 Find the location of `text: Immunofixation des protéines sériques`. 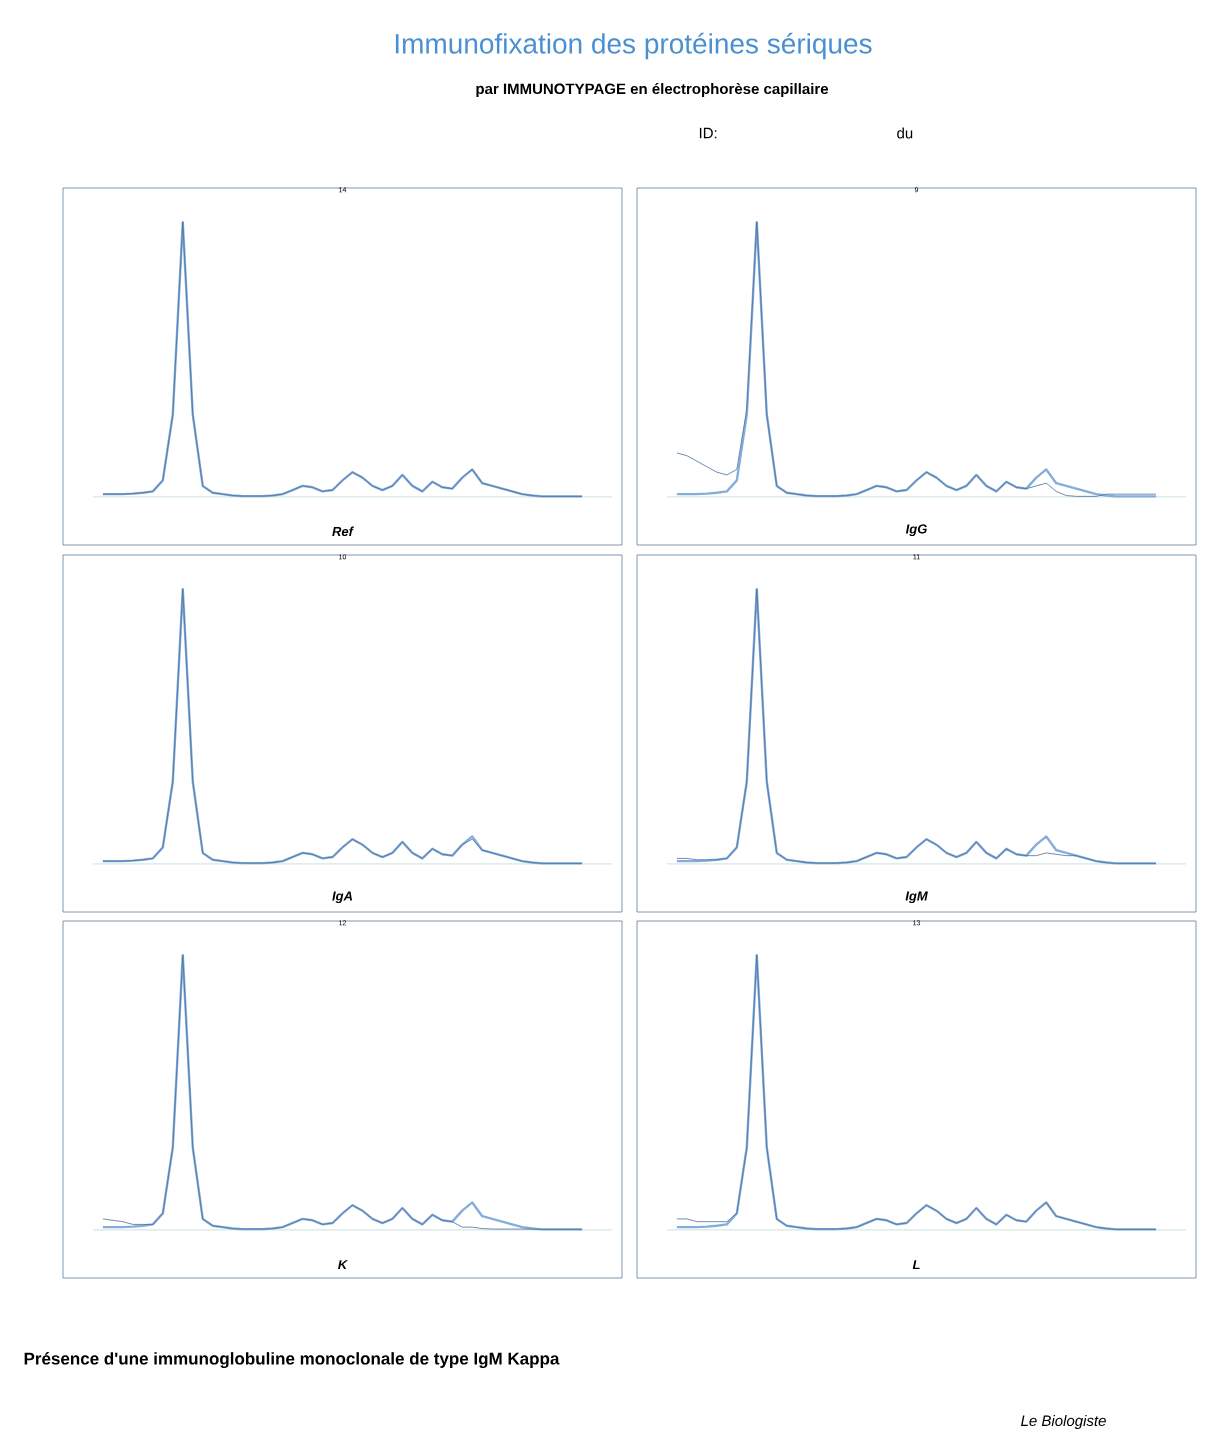

text: Immunofixation des protéines sériques is located at coordinates (633, 46).